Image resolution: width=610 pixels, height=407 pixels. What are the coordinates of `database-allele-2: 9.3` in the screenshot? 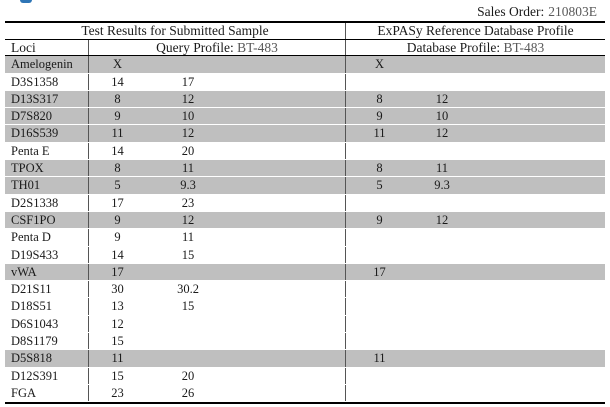 It's located at (442, 185).